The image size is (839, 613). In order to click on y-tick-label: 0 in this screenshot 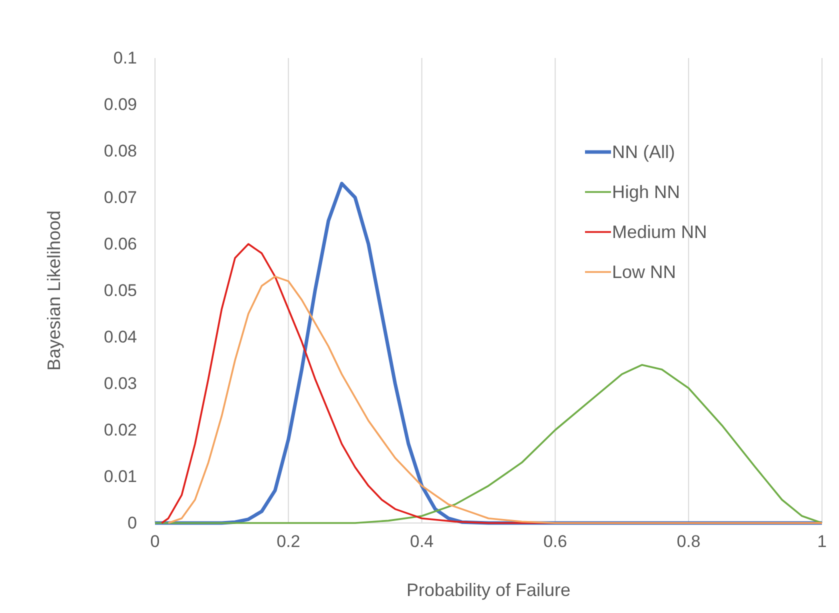, I will do `click(132, 522)`.